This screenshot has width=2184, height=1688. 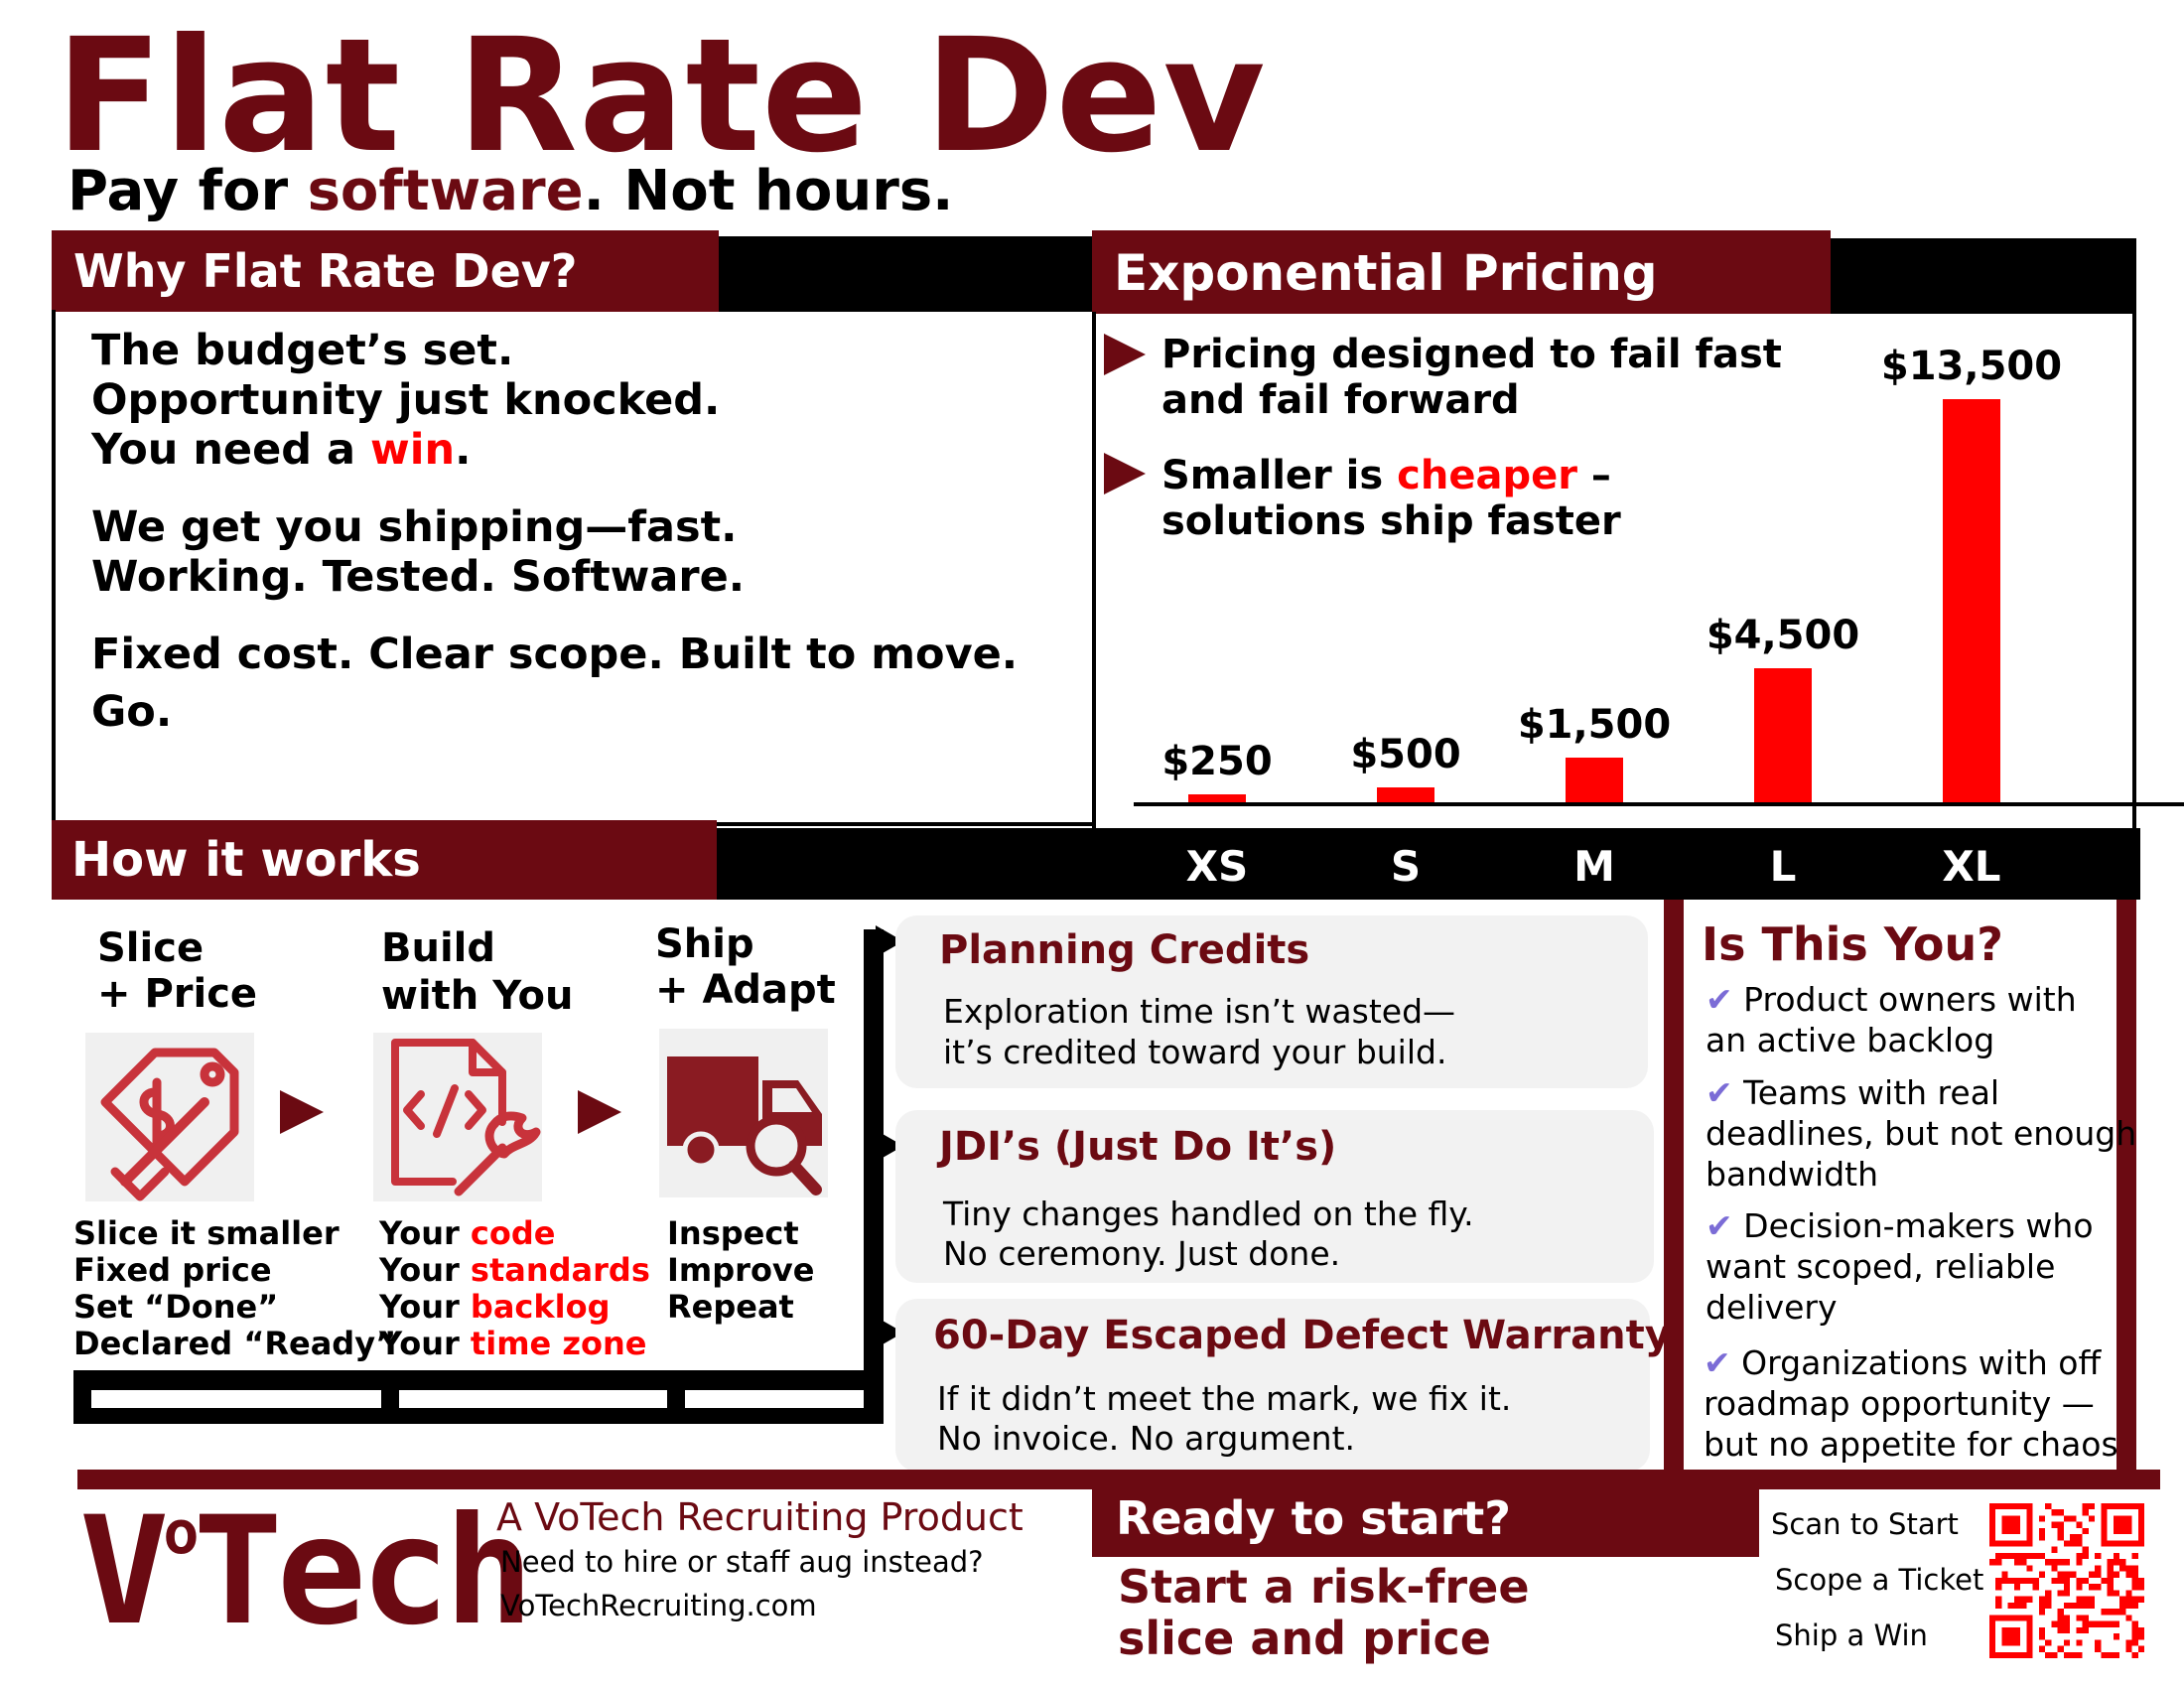 I want to click on cta-heading: Ready to start?, so click(x=1425, y=1522).